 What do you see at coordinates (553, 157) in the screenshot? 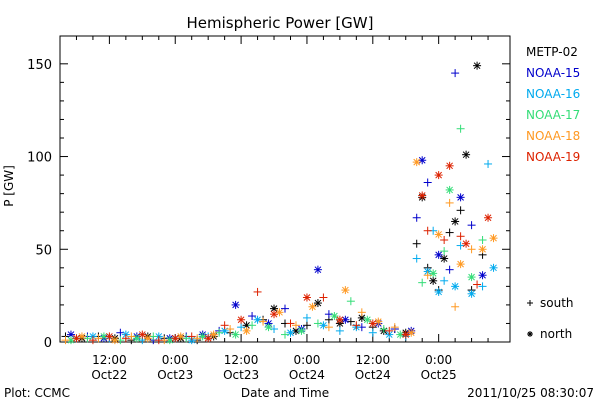
I see `legend-entry: NOAA-19` at bounding box center [553, 157].